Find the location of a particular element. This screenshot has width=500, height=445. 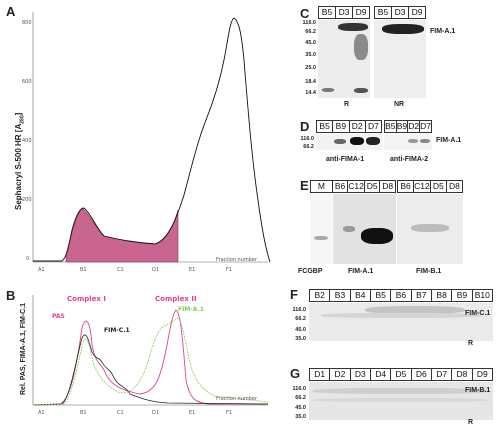

complex-ii-label: Complex II is located at coordinates (176, 299).